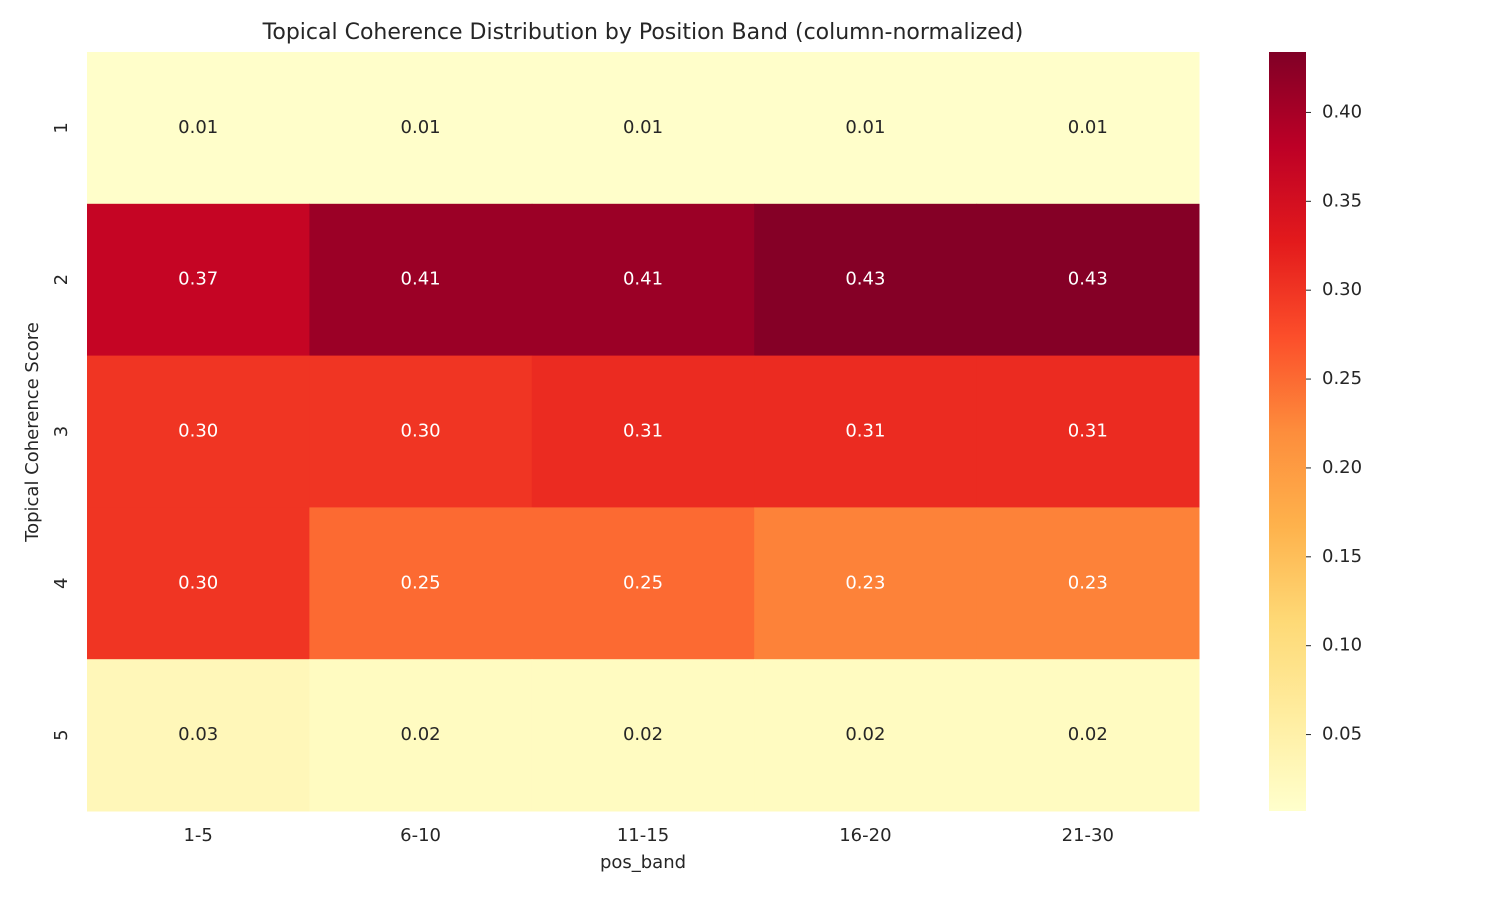 This screenshot has height=900, width=1500. I want to click on x-axis-label: pos_band, so click(643, 862).